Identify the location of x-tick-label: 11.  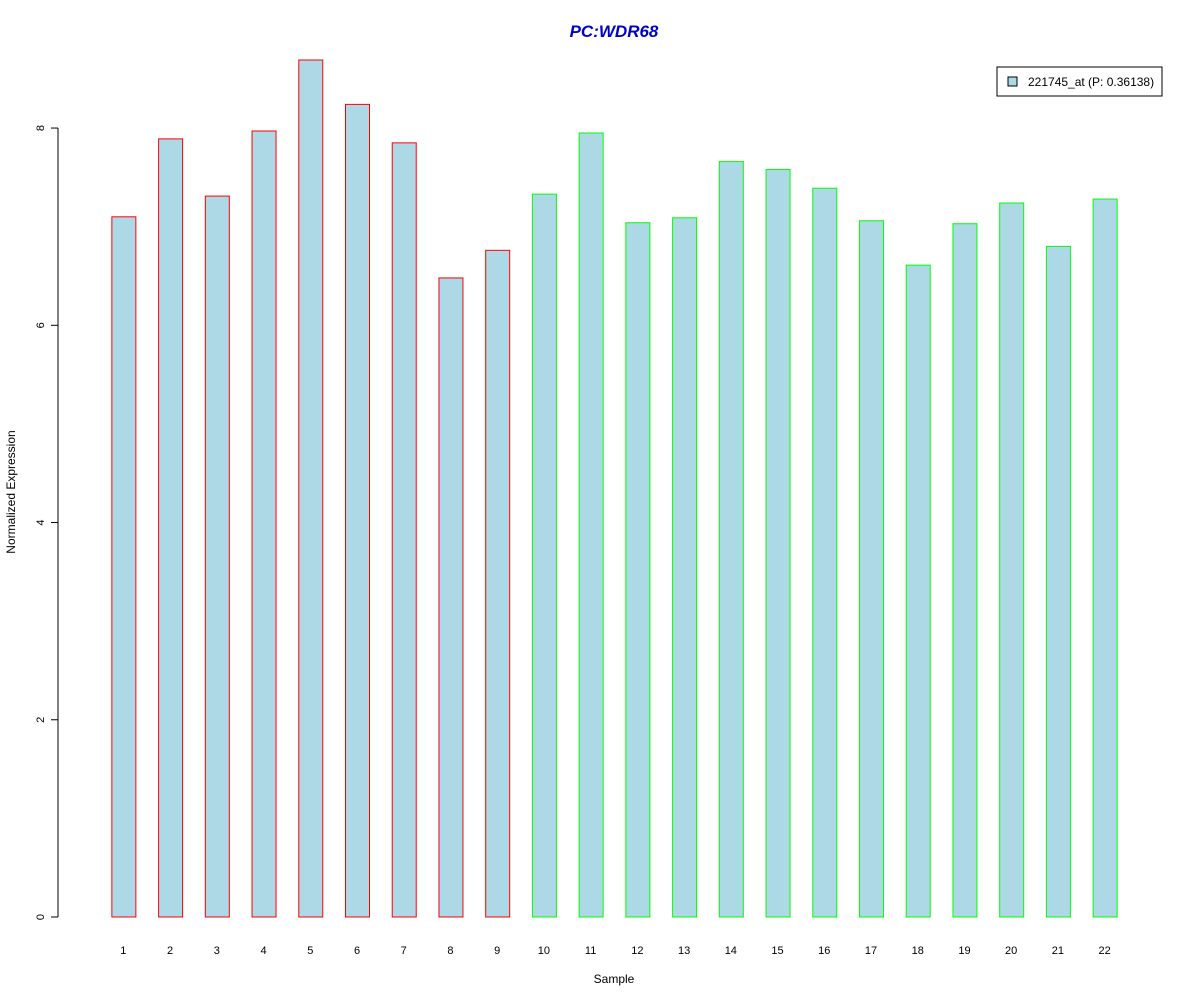
(590, 951).